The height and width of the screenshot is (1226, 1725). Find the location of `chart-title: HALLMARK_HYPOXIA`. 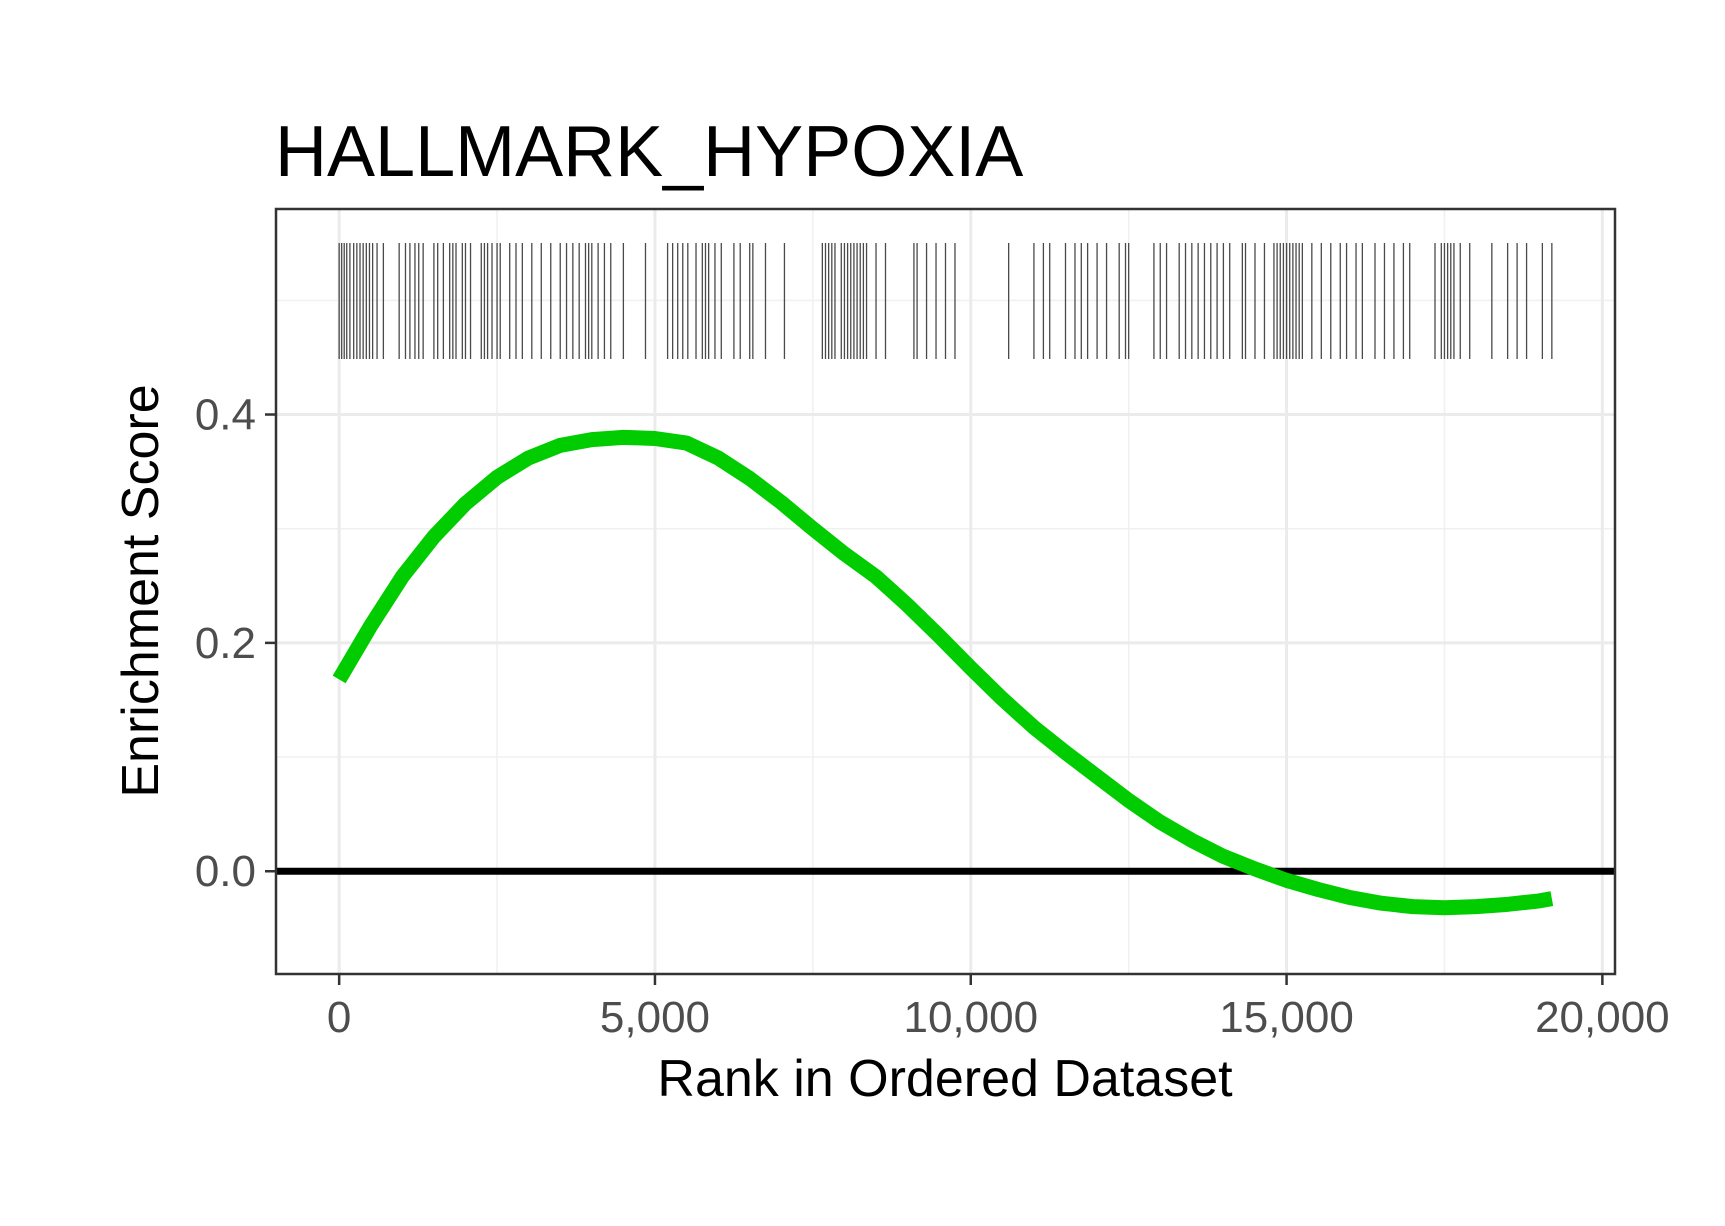

chart-title: HALLMARK_HYPOXIA is located at coordinates (649, 152).